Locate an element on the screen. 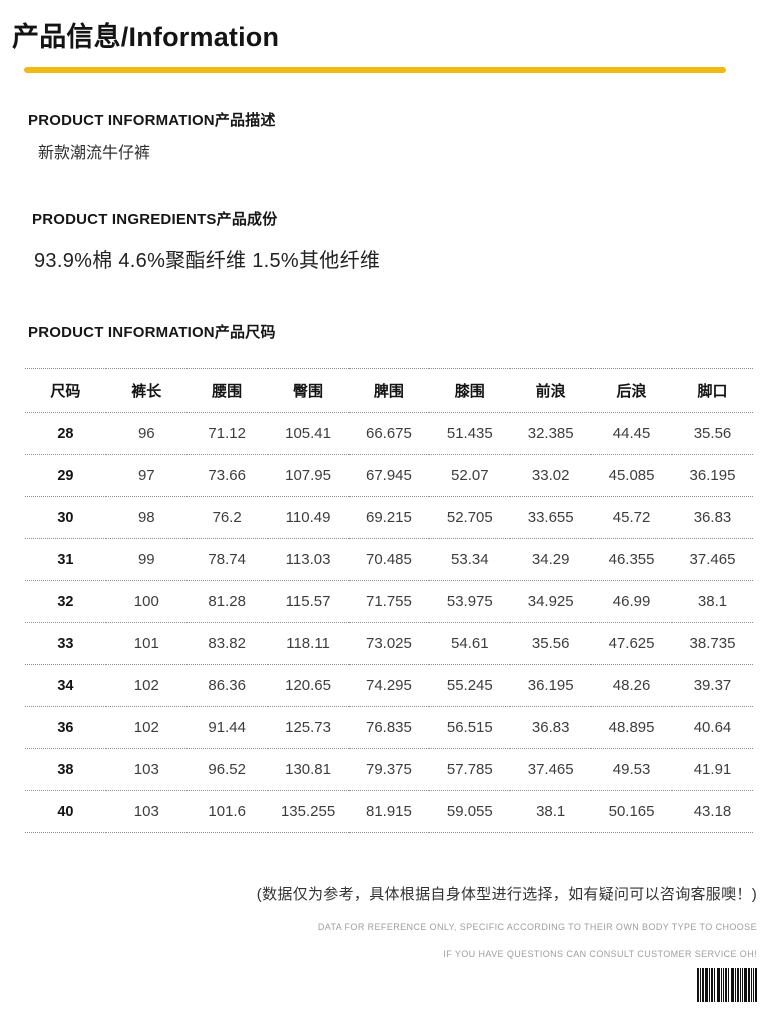 The width and height of the screenshot is (778, 1024). size-table-column-header: 腰围 is located at coordinates (227, 392).